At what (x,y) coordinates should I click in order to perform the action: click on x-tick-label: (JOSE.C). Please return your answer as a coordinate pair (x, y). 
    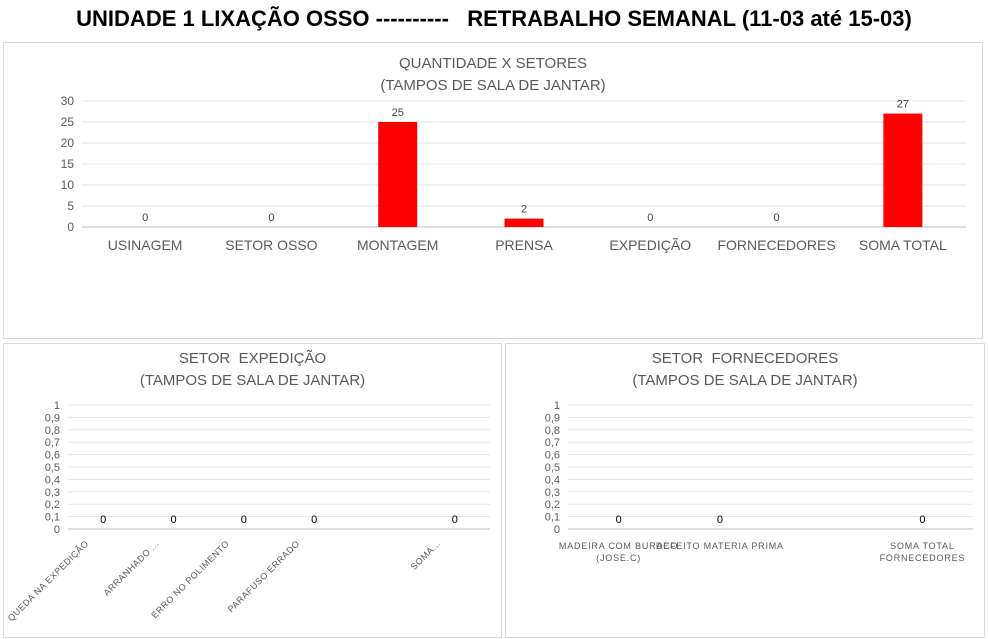
    Looking at the image, I should click on (618, 558).